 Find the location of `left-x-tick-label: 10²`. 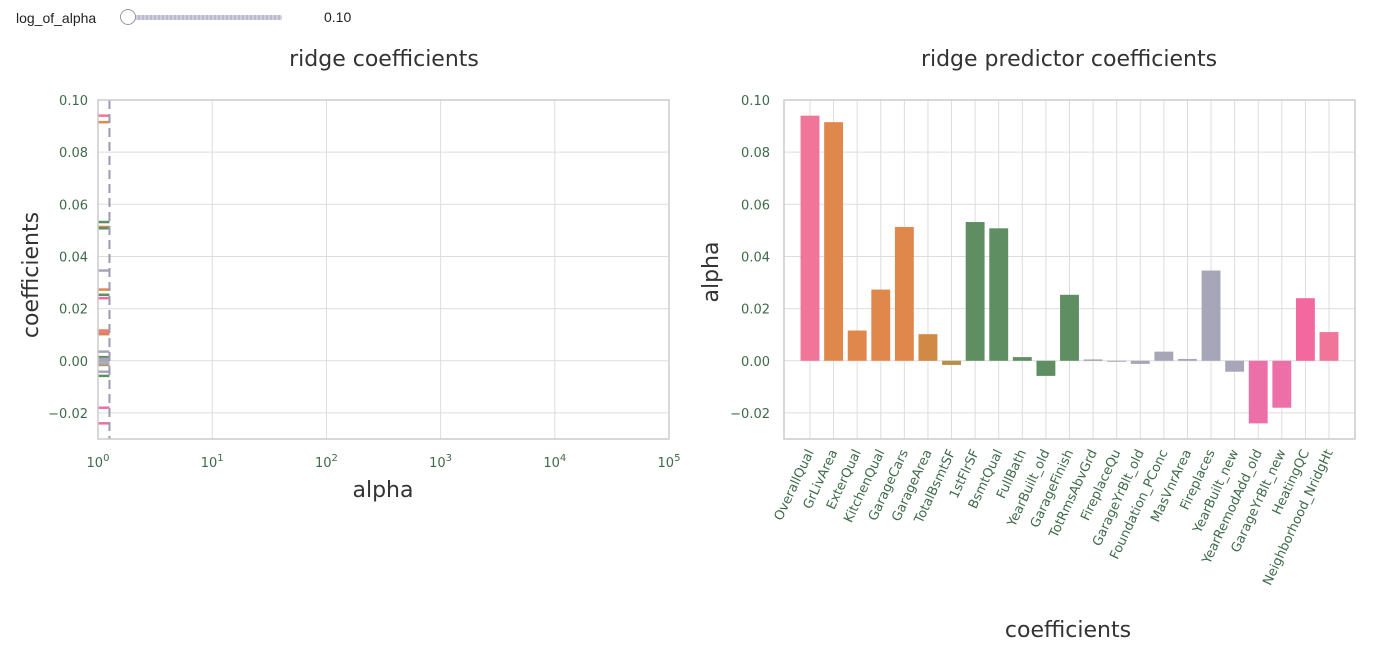

left-x-tick-label: 10² is located at coordinates (326, 462).